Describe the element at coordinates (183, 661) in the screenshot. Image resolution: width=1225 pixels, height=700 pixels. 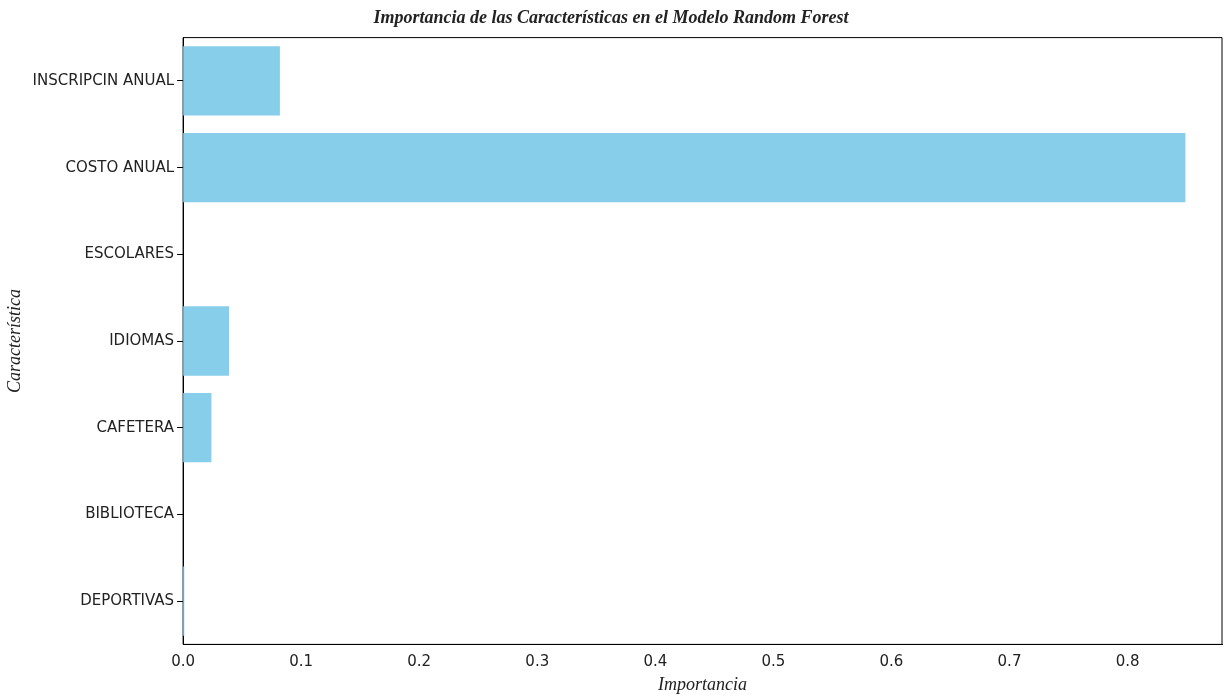
I see `x-tick-label: 0.0` at that location.